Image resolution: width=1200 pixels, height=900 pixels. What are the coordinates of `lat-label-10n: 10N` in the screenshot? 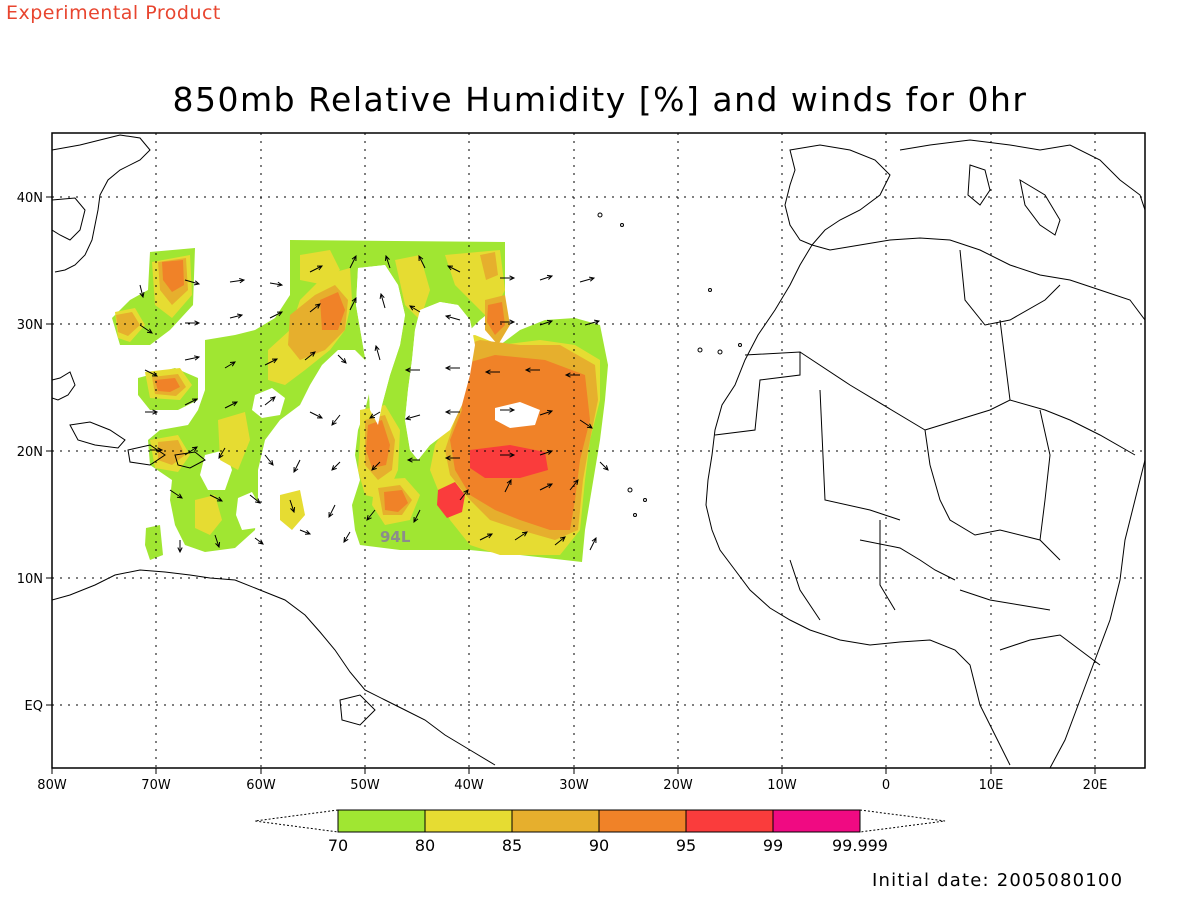 It's located at (30, 579).